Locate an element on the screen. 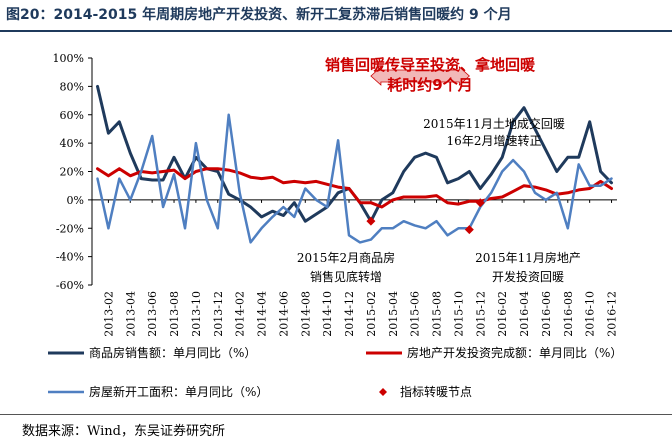  legend-label-marker: 指标转暖节点 is located at coordinates (436, 391).